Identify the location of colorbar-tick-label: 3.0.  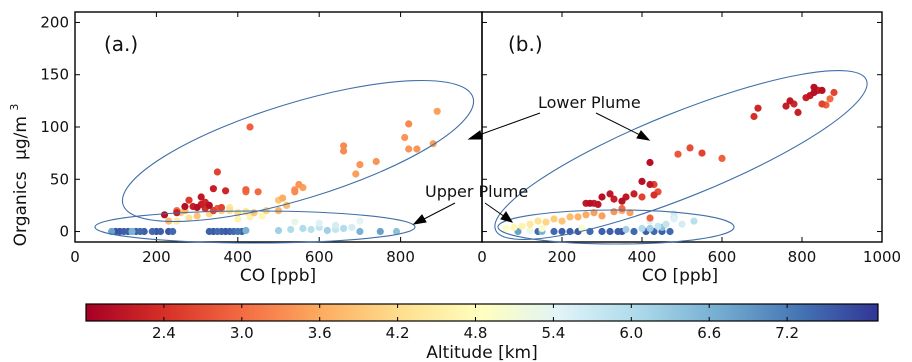
(242, 333).